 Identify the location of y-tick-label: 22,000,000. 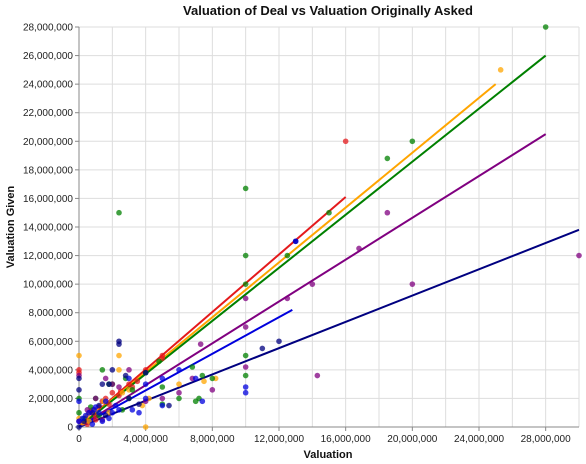
(48, 113).